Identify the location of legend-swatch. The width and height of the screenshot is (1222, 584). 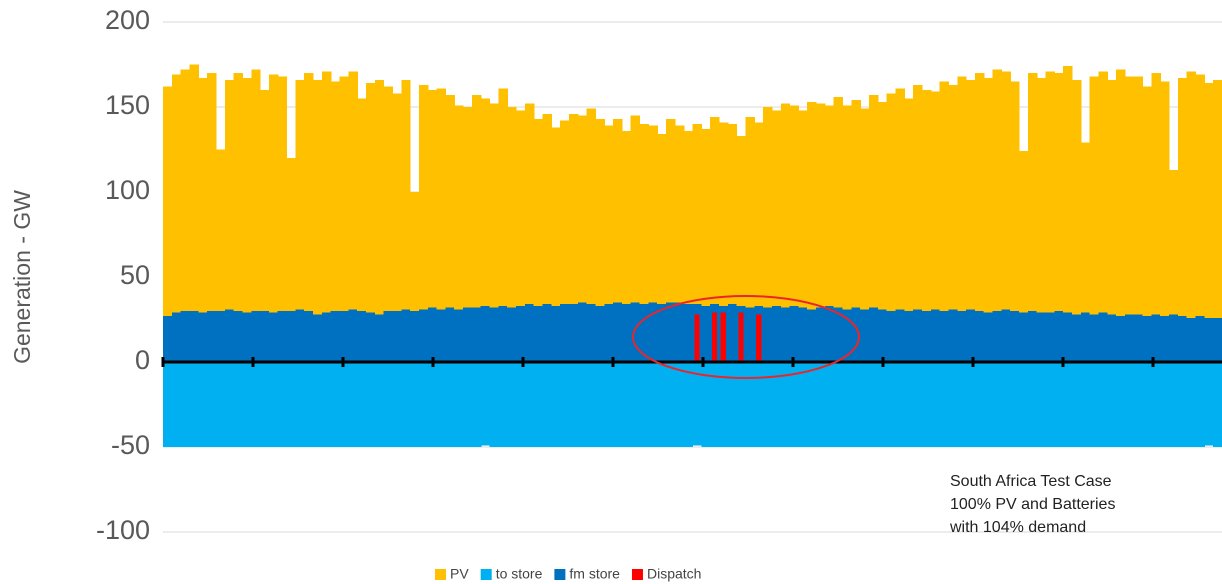
(560, 574).